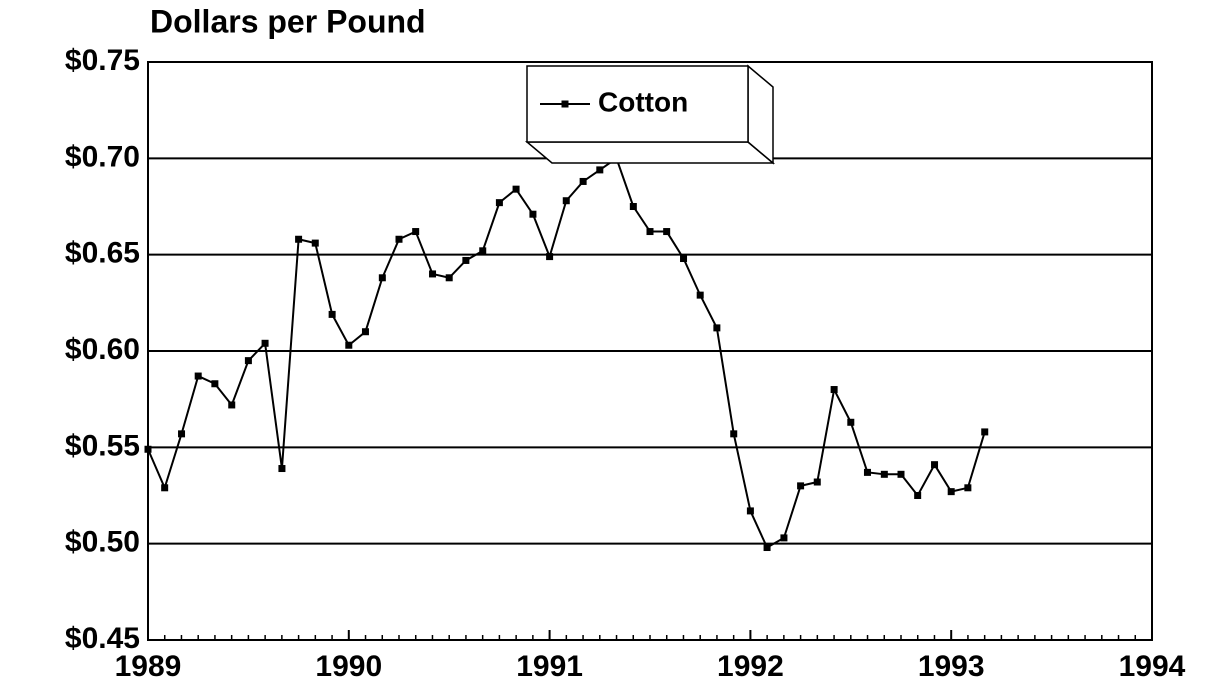 Image resolution: width=1205 pixels, height=694 pixels. Describe the element at coordinates (102, 349) in the screenshot. I see `y-tick-label: $0.60` at that location.